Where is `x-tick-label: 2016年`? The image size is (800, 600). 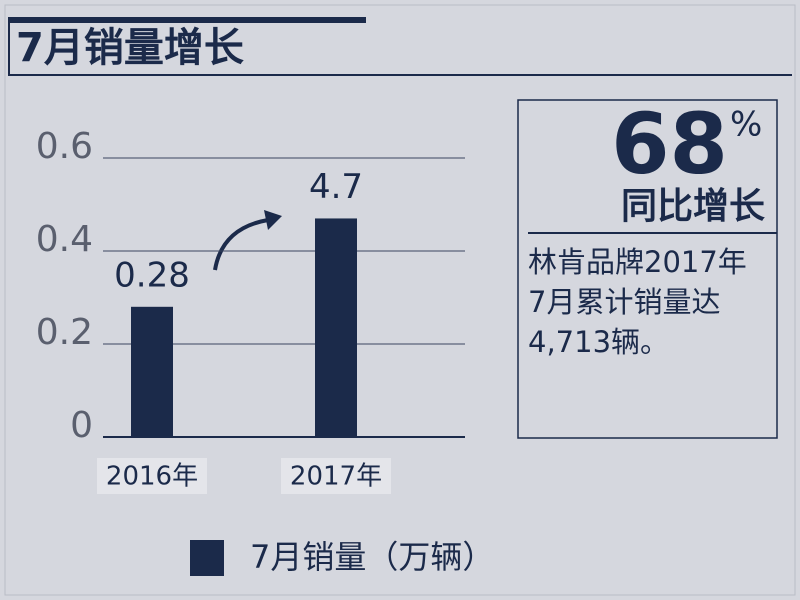 x-tick-label: 2016年 is located at coordinates (152, 477).